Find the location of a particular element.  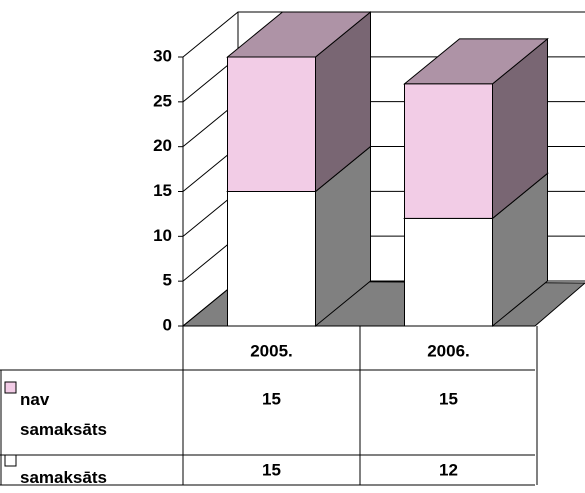

y-tick-label: 20 is located at coordinates (162, 145).